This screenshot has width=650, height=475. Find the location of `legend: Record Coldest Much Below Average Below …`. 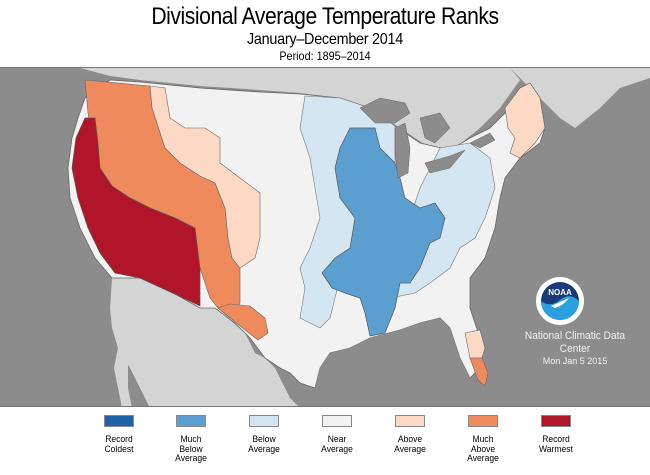

legend: Record Coldest Much Below Average Below … is located at coordinates (325, 445).